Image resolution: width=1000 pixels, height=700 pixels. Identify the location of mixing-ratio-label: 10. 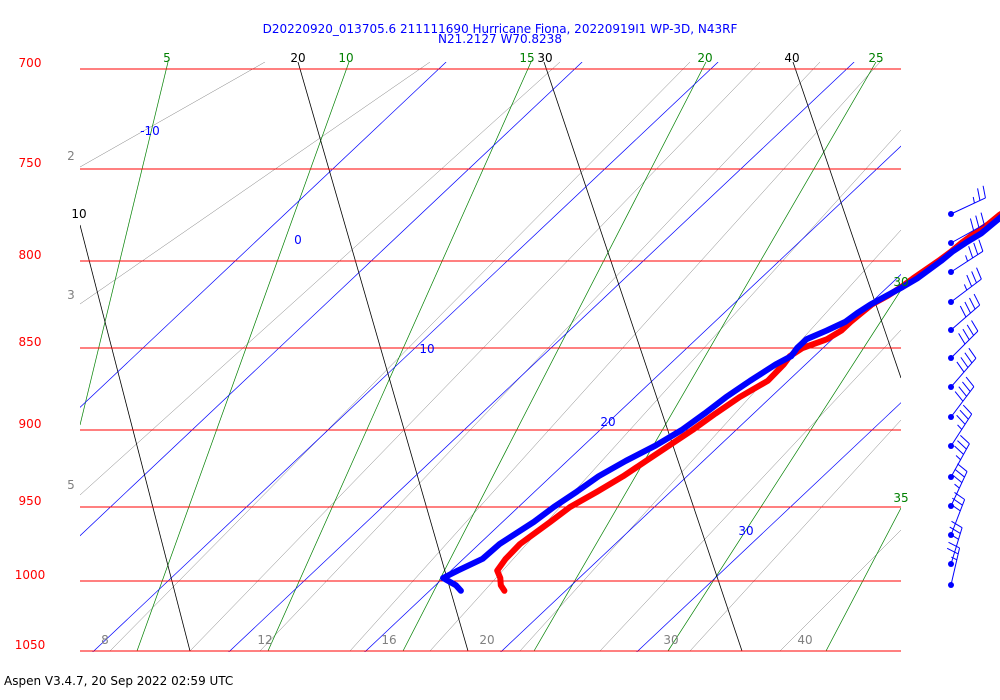
(345, 58).